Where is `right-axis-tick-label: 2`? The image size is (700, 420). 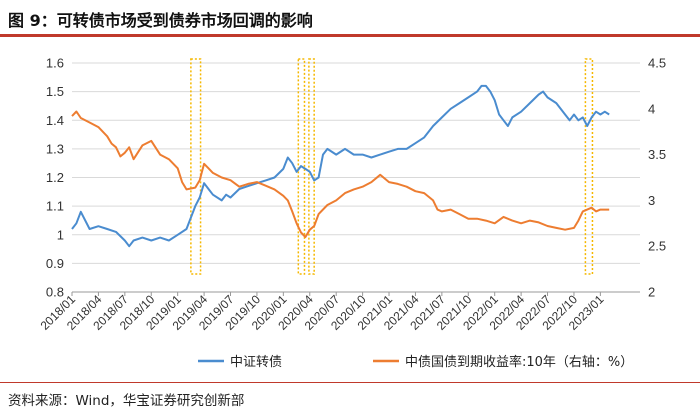
right-axis-tick-label: 2 is located at coordinates (651, 292).